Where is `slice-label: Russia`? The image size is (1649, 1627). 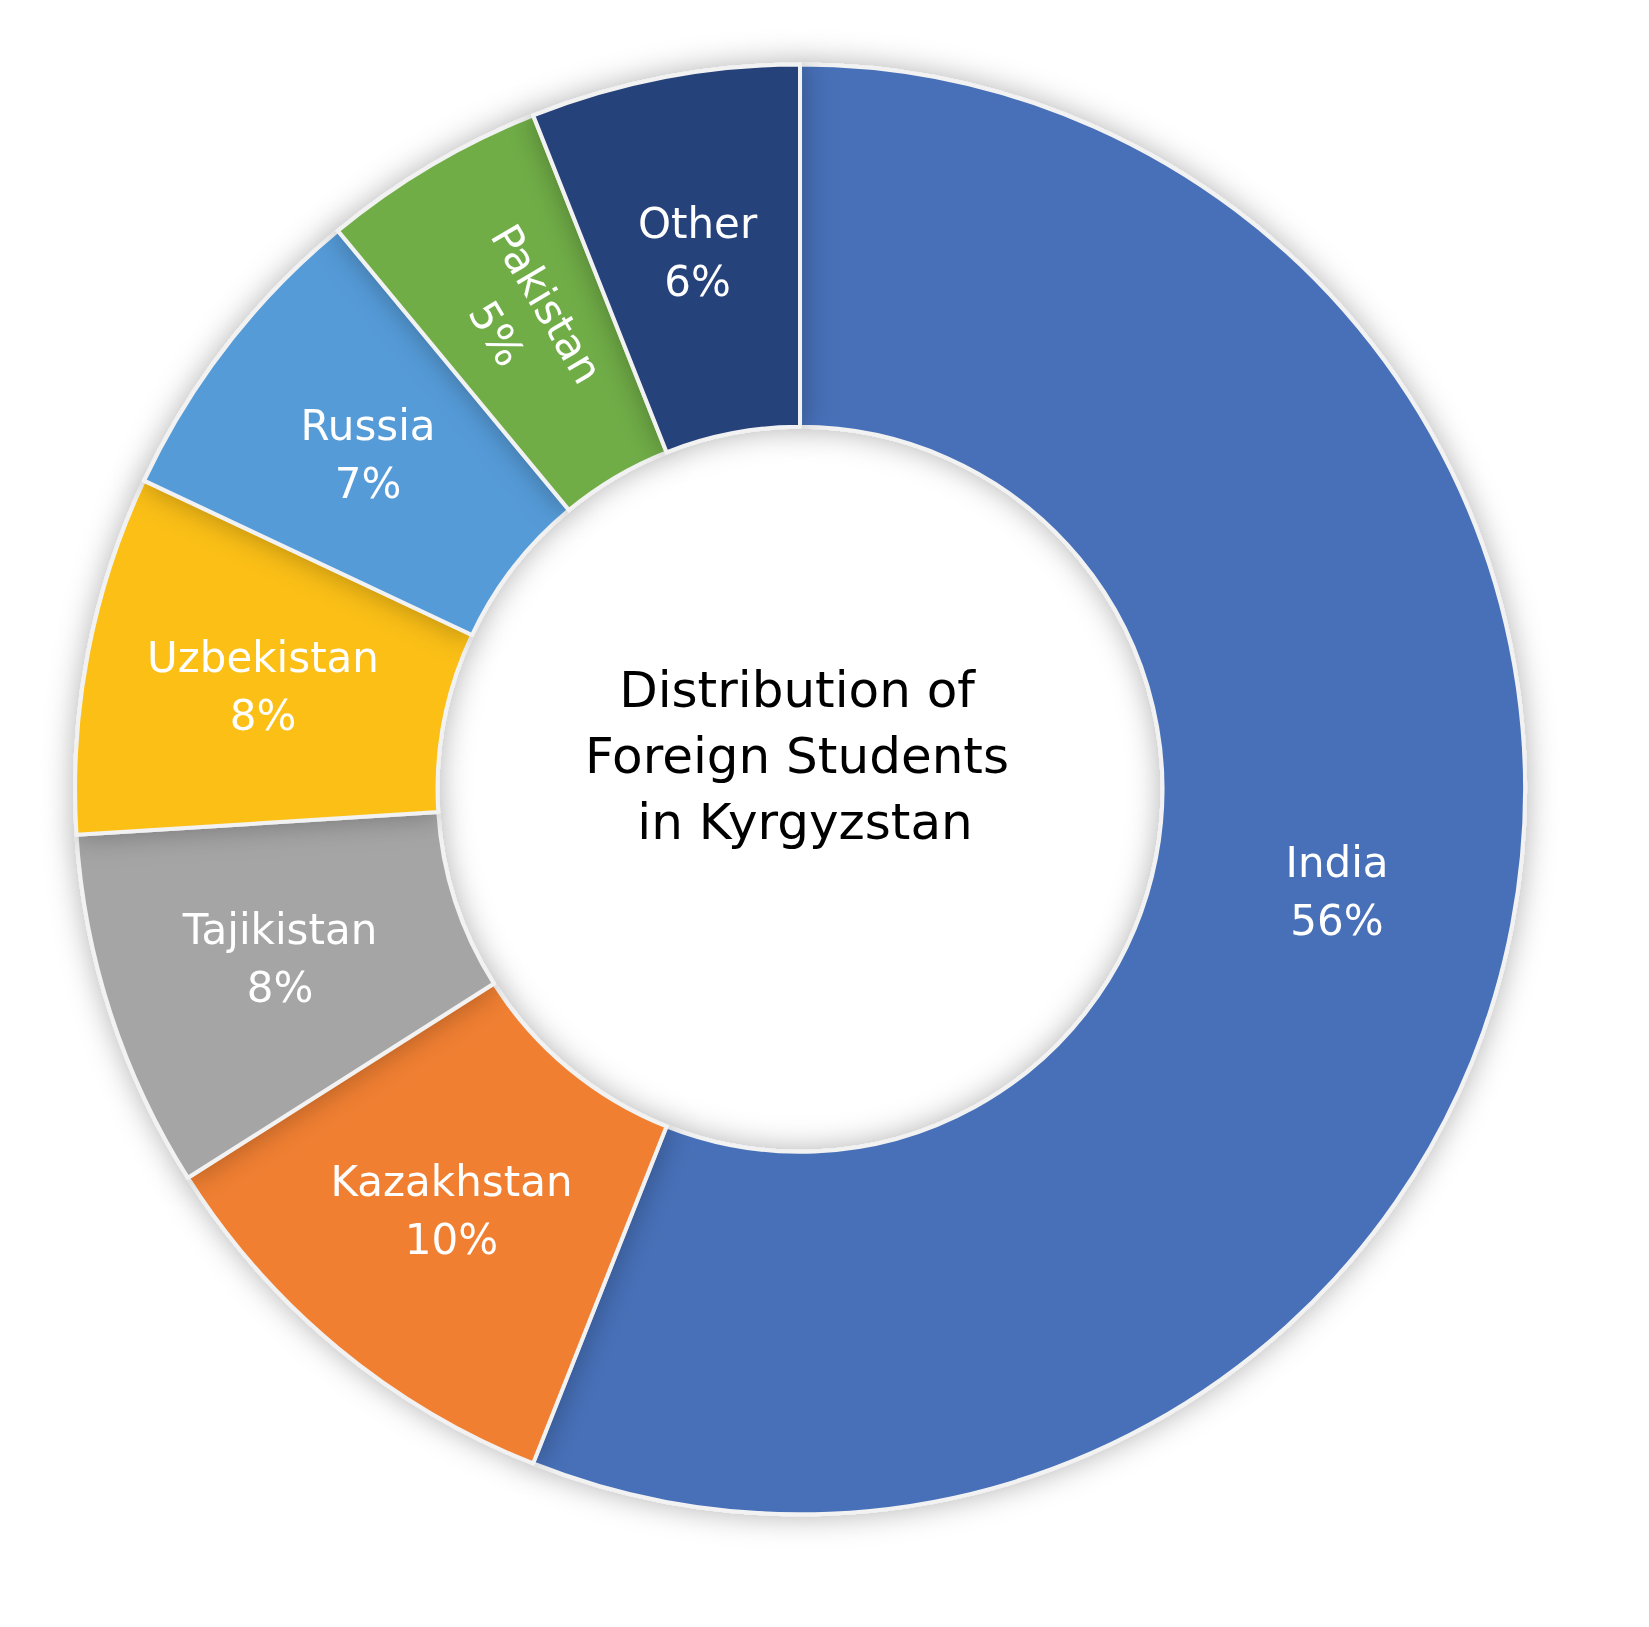 slice-label: Russia is located at coordinates (368, 425).